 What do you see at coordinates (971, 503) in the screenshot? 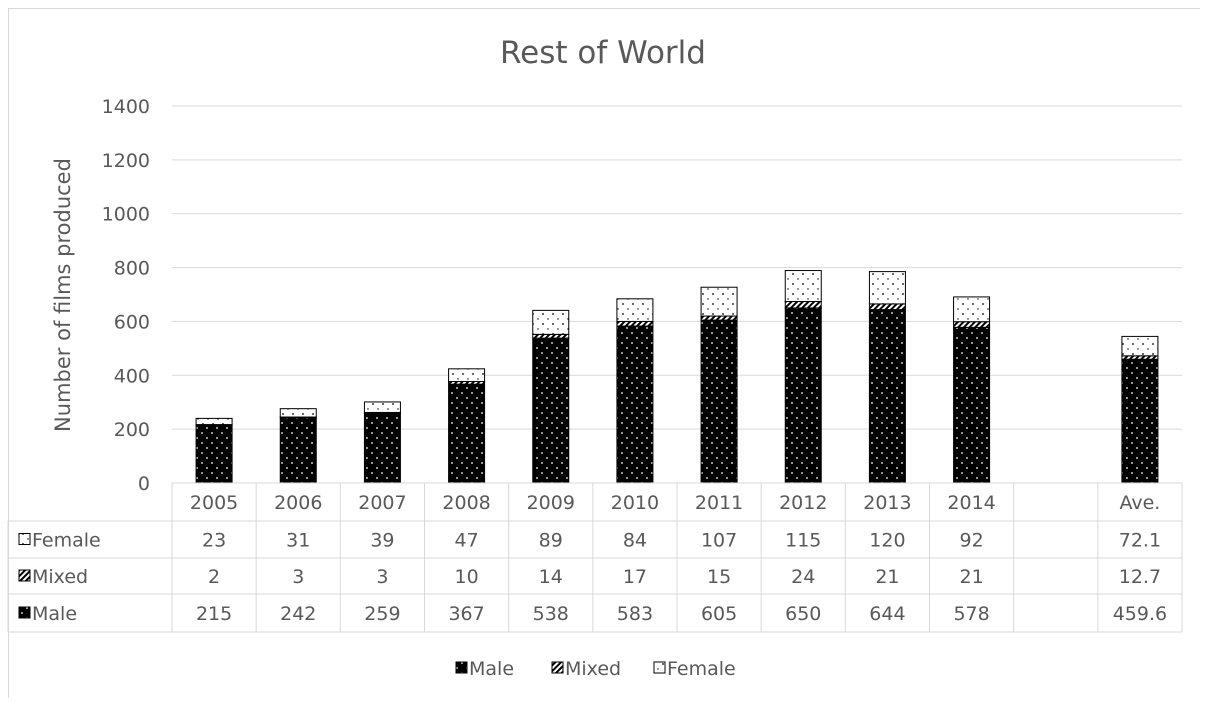
I see `x-tick-label: 2014` at bounding box center [971, 503].